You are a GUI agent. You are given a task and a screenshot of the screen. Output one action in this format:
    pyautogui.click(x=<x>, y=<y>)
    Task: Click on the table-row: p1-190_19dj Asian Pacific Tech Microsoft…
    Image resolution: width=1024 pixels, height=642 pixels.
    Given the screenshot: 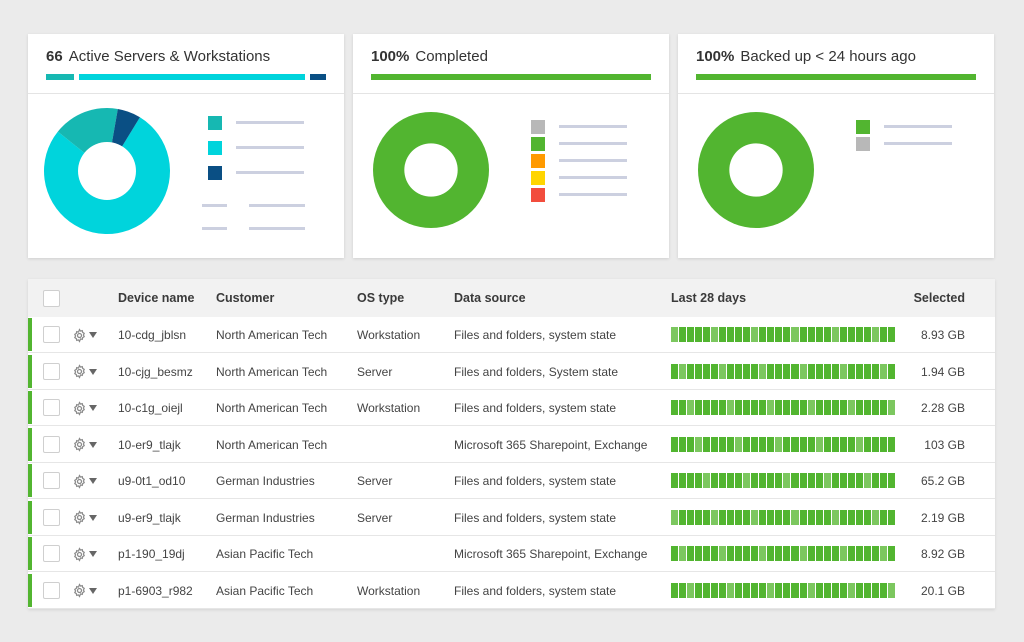 What is the action you would take?
    pyautogui.click(x=511, y=554)
    